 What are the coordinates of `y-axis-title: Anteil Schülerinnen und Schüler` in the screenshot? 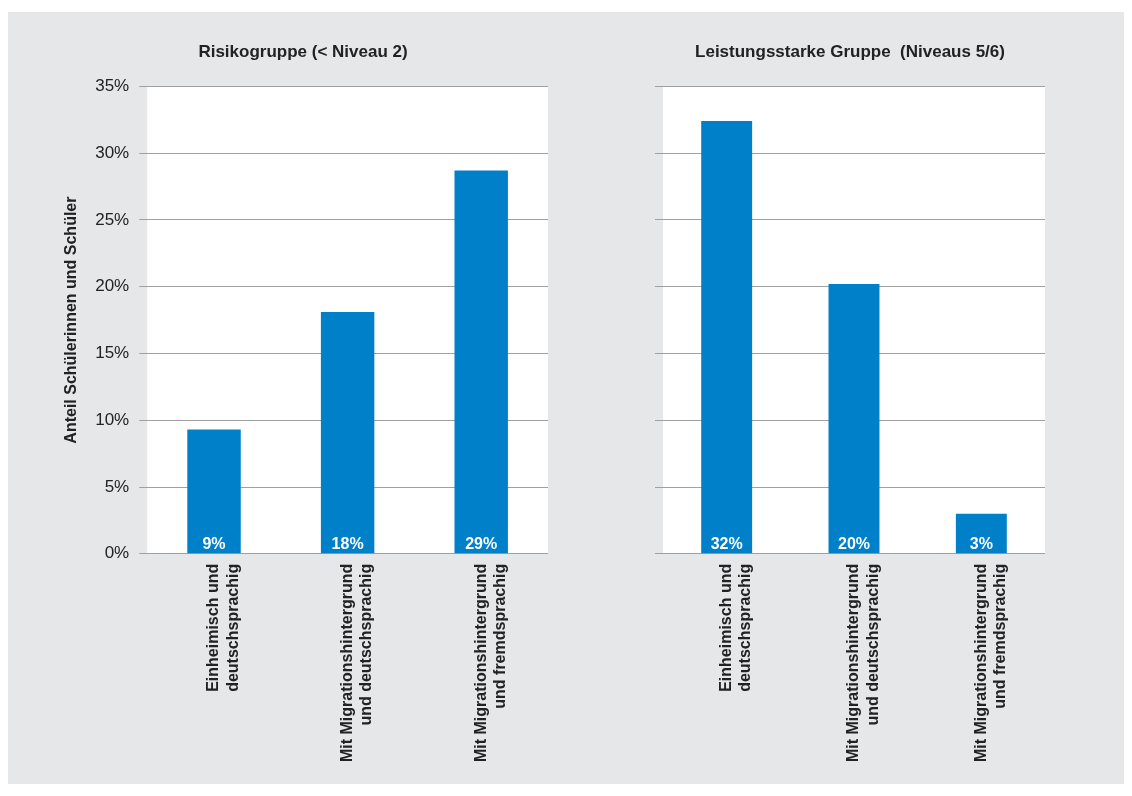 It's located at (71, 320).